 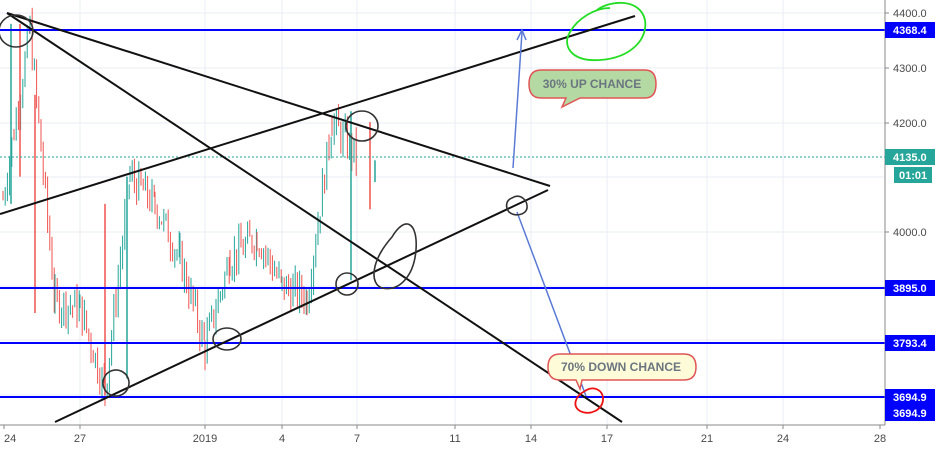 I want to click on time-tick-label: 11, so click(x=454, y=439).